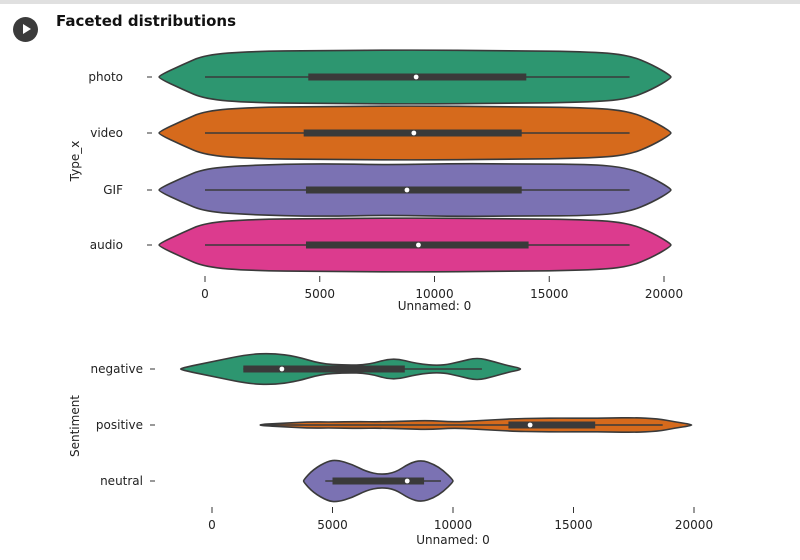 The width and height of the screenshot is (800, 560). What do you see at coordinates (119, 425) in the screenshot?
I see `y-tick-label: positive` at bounding box center [119, 425].